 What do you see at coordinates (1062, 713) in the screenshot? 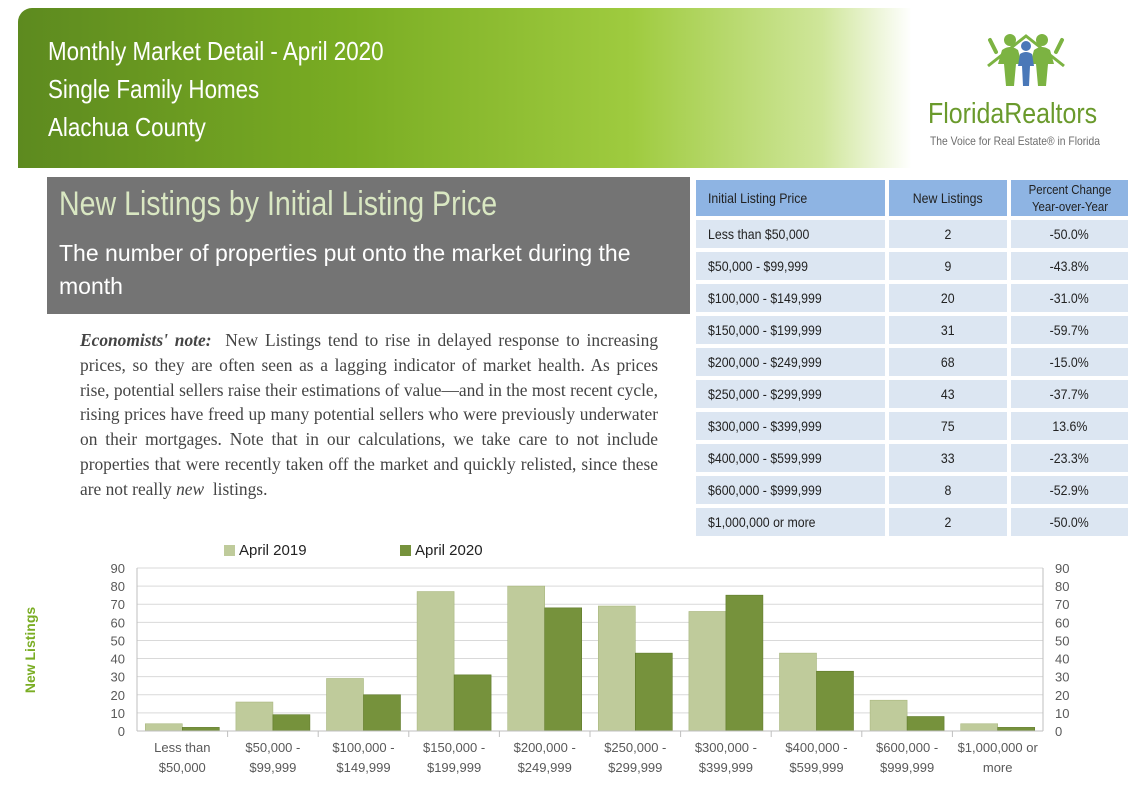
I see `y-tick-label-right: 10` at bounding box center [1062, 713].